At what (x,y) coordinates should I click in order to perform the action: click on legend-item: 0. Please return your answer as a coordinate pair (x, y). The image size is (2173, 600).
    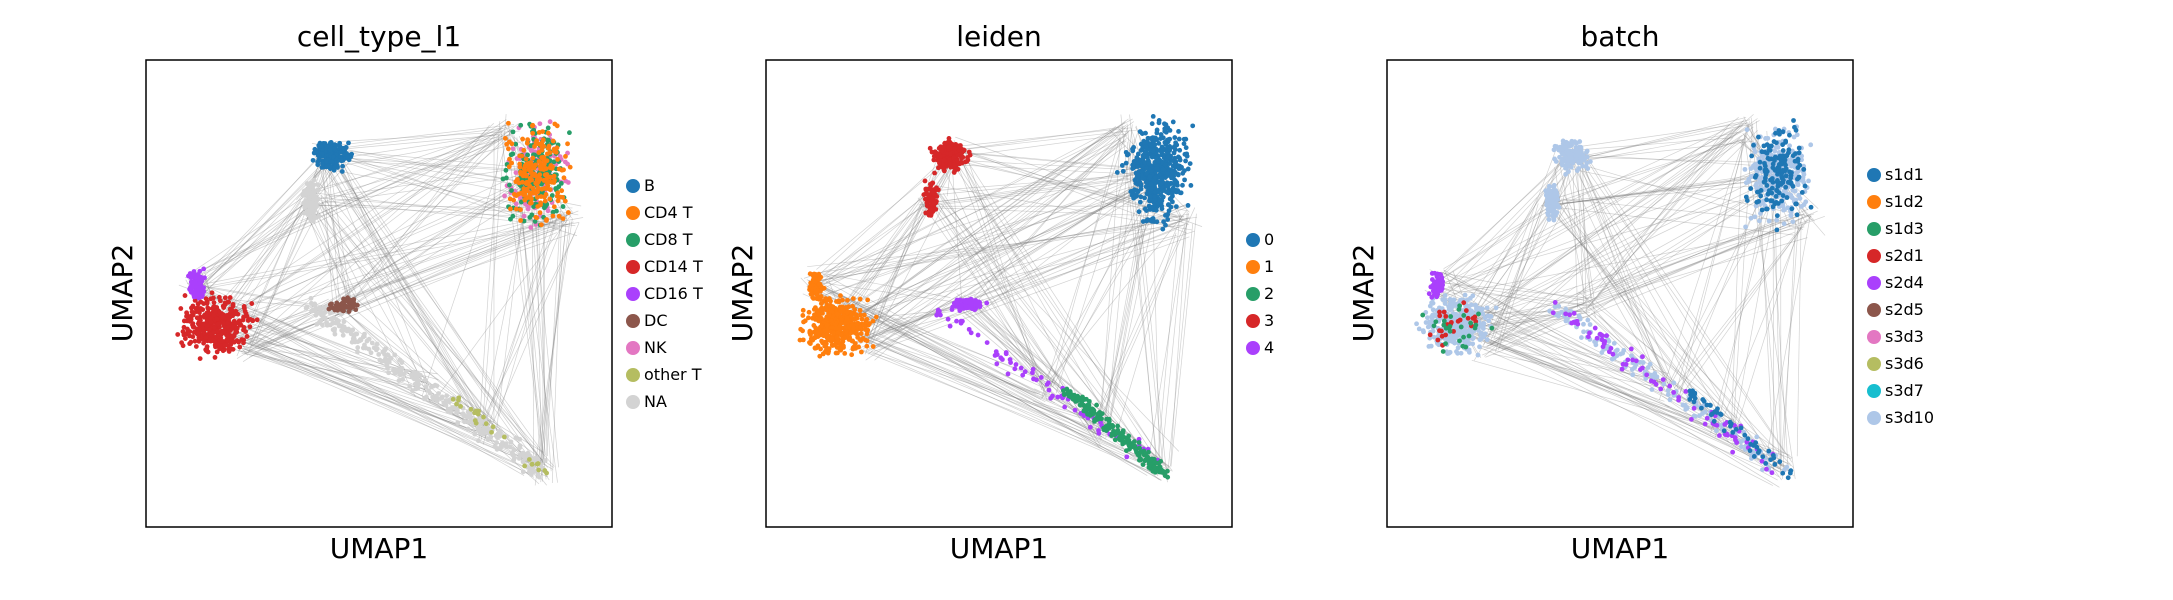
    Looking at the image, I should click on (1260, 239).